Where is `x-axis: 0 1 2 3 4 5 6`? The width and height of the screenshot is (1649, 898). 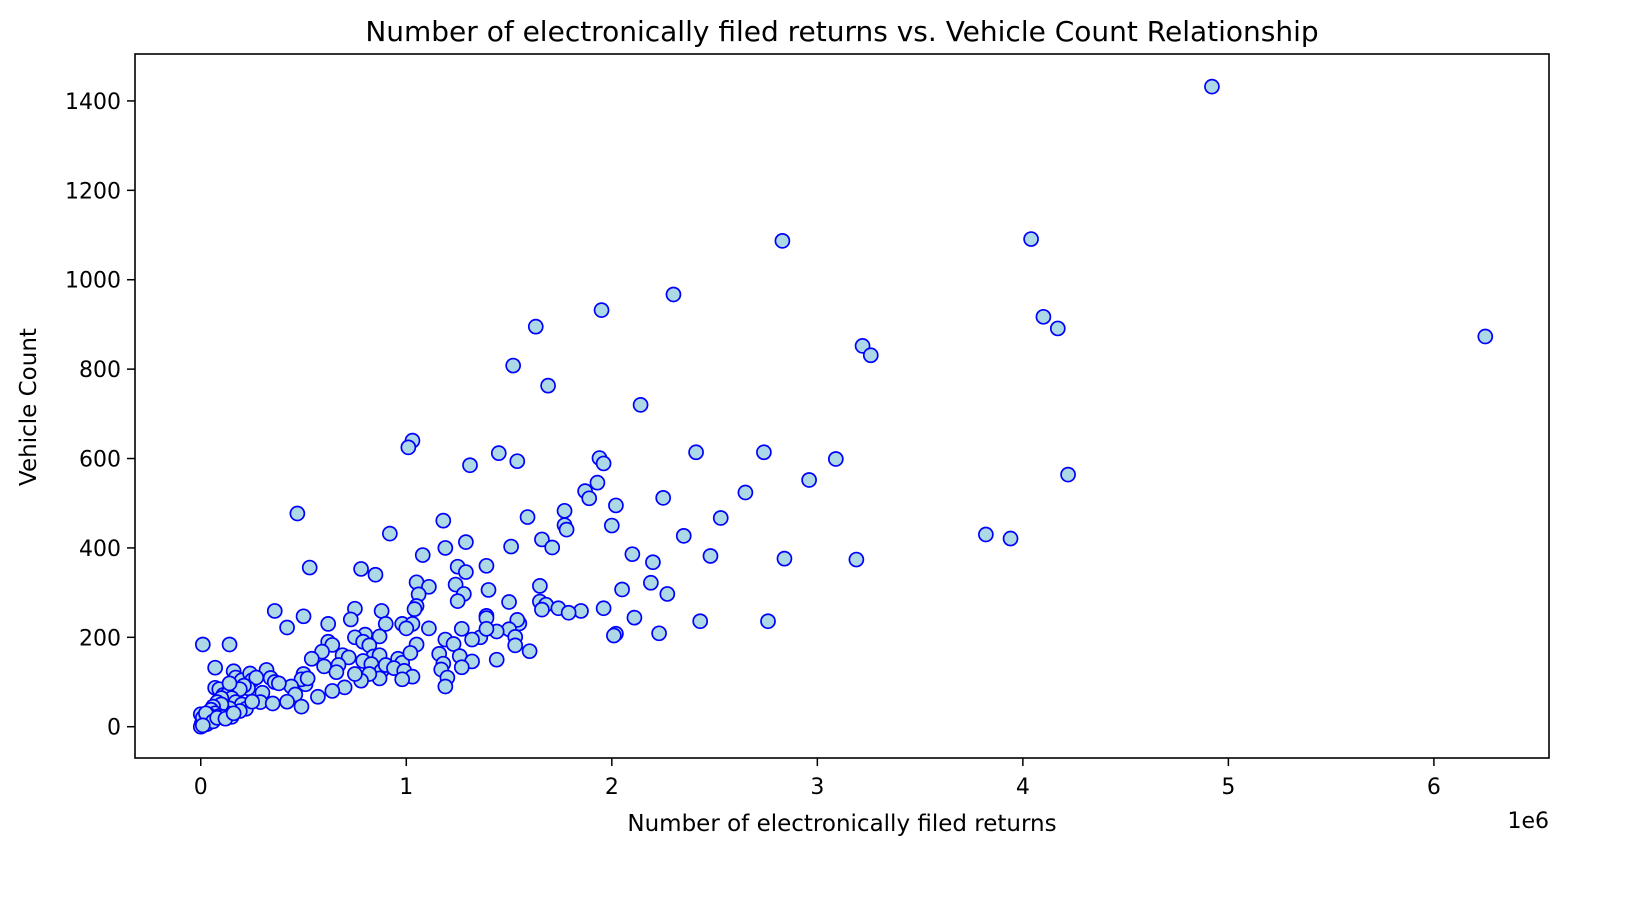
x-axis: 0 1 2 3 4 5 6 is located at coordinates (817, 779).